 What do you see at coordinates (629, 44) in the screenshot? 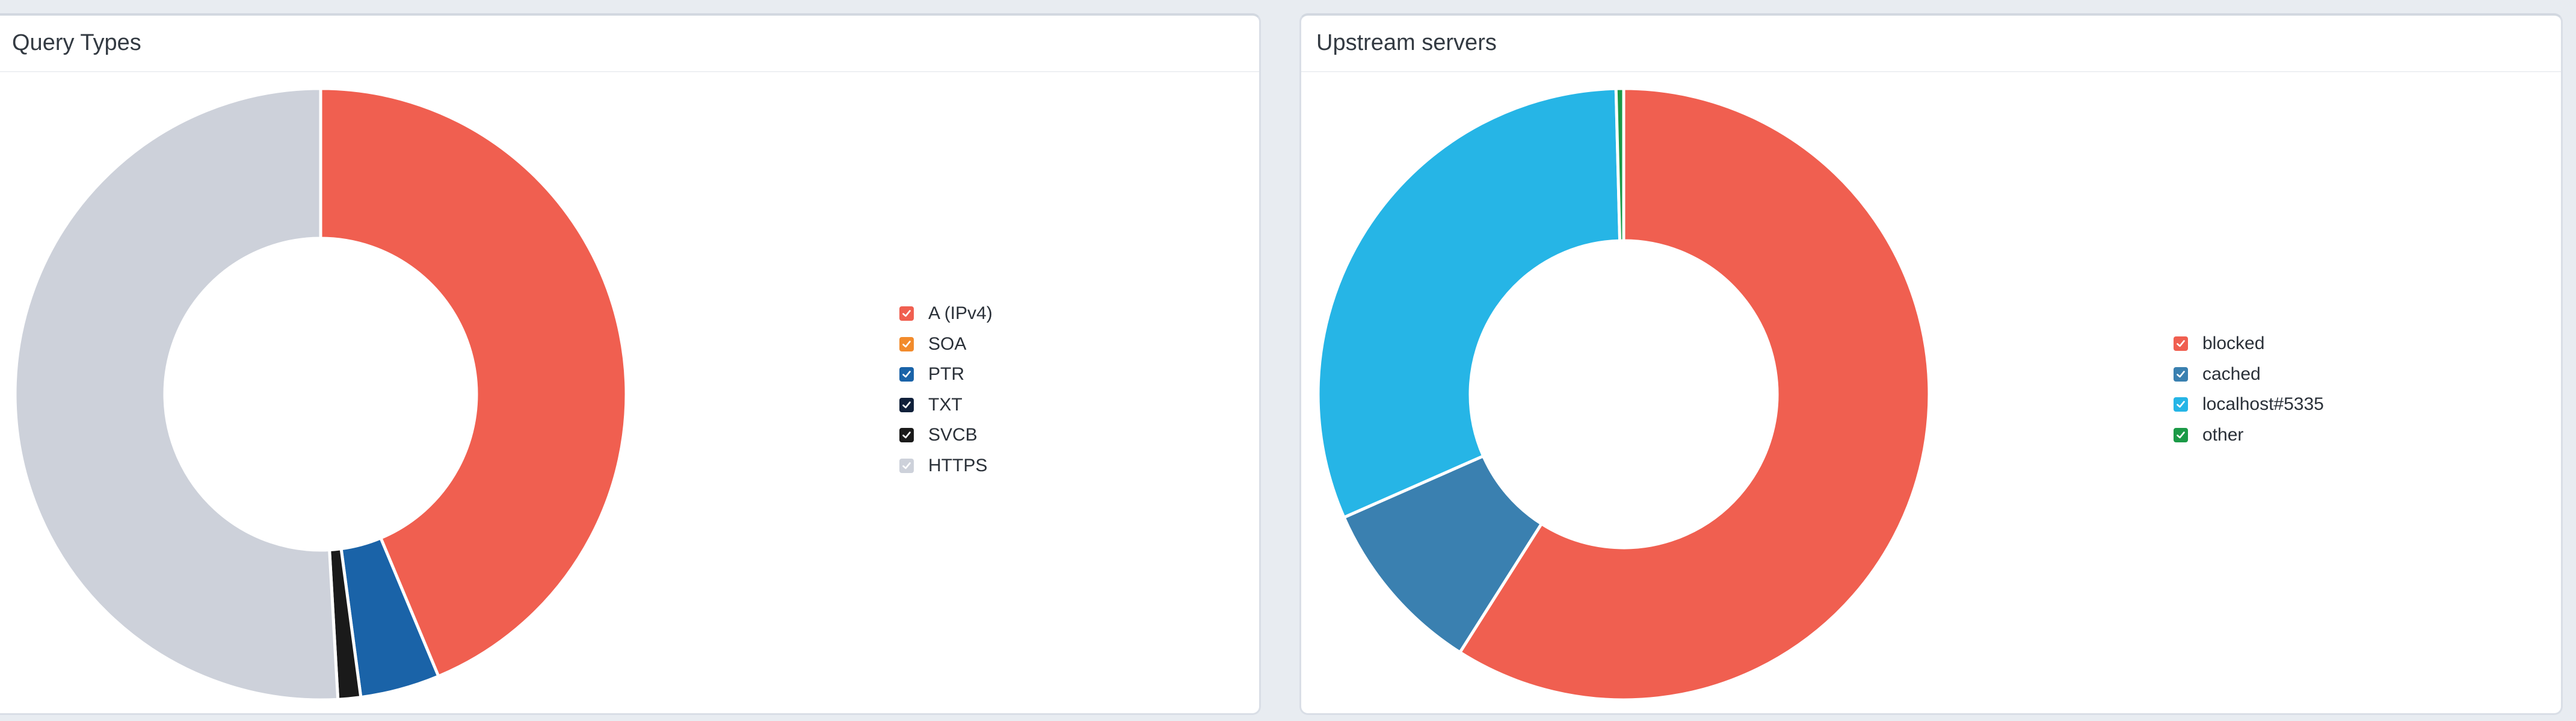
I see `panel-header: Query Types` at bounding box center [629, 44].